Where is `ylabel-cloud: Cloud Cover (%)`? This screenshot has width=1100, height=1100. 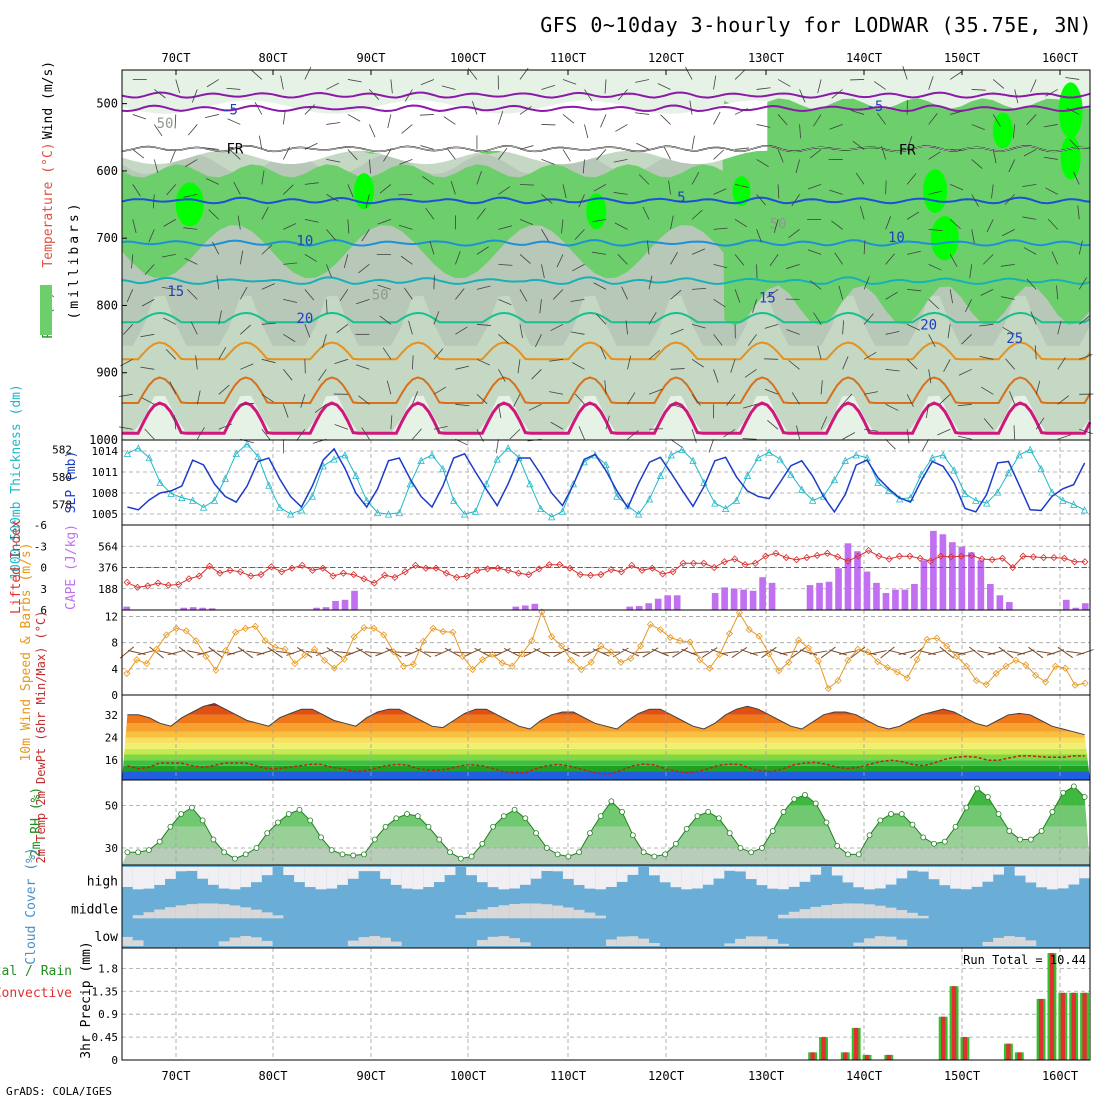
ylabel-cloud: Cloud Cover (%) is located at coordinates (31, 905).